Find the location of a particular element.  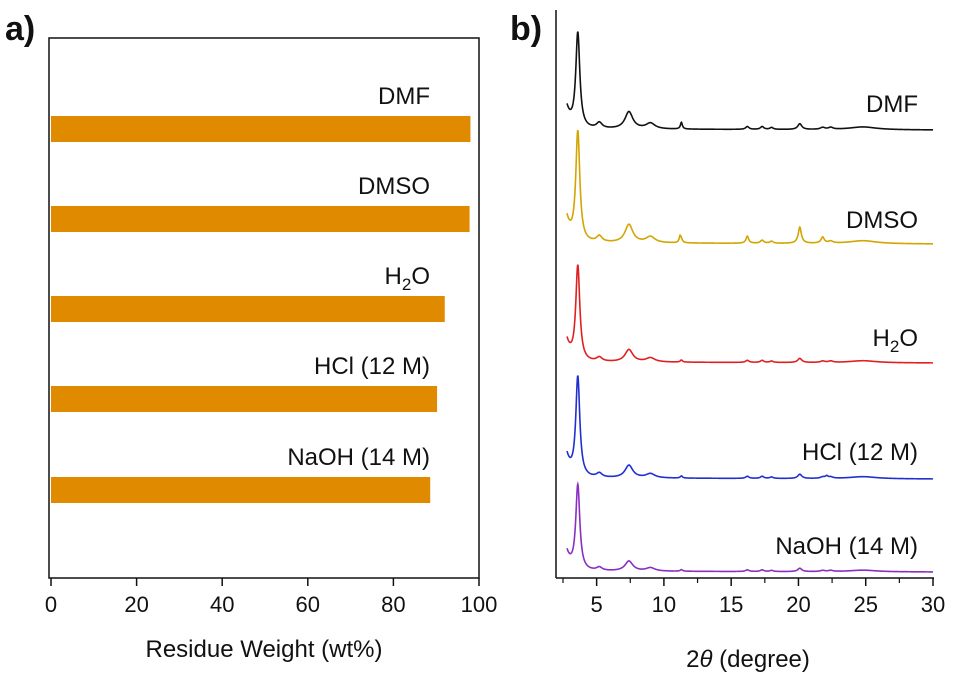

panel-b-x-axis-title-theta: θ is located at coordinates (705, 659).